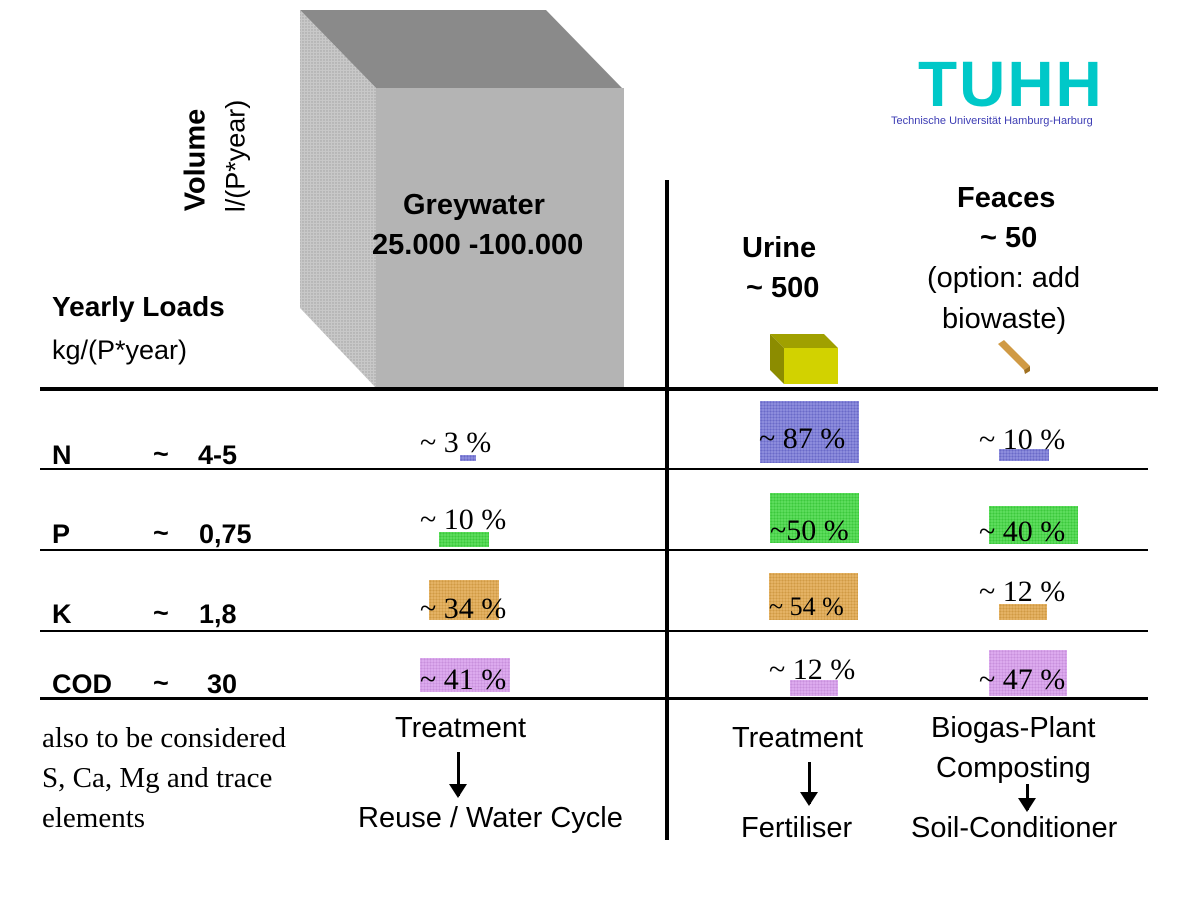  I want to click on urine-volume: ~ 500, so click(783, 288).